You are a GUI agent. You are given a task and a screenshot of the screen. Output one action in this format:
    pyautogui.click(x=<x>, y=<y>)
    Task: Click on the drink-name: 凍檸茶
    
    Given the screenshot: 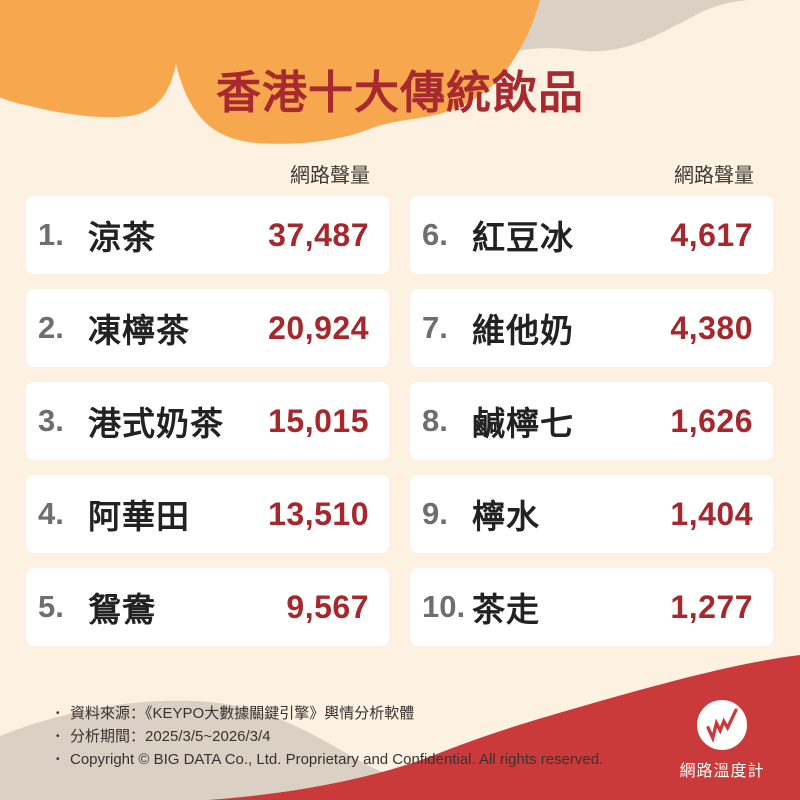 What is the action you would take?
    pyautogui.click(x=139, y=330)
    